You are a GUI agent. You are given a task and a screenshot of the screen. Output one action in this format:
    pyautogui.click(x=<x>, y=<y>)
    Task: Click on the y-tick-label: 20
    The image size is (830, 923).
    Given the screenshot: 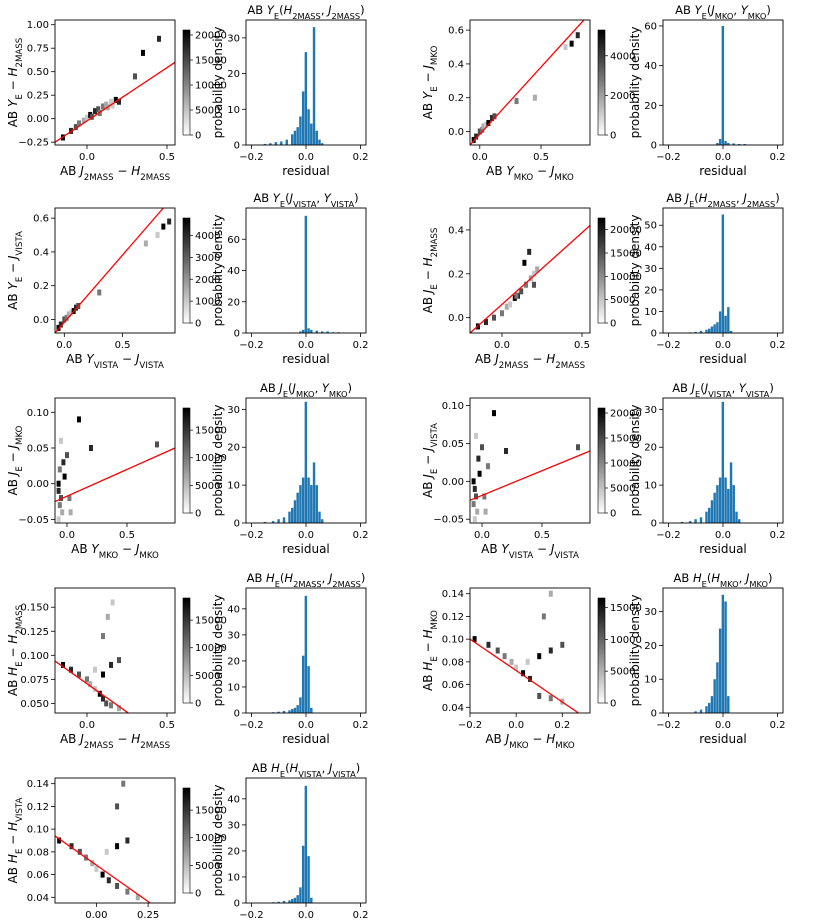 What is the action you would take?
    pyautogui.click(x=650, y=448)
    